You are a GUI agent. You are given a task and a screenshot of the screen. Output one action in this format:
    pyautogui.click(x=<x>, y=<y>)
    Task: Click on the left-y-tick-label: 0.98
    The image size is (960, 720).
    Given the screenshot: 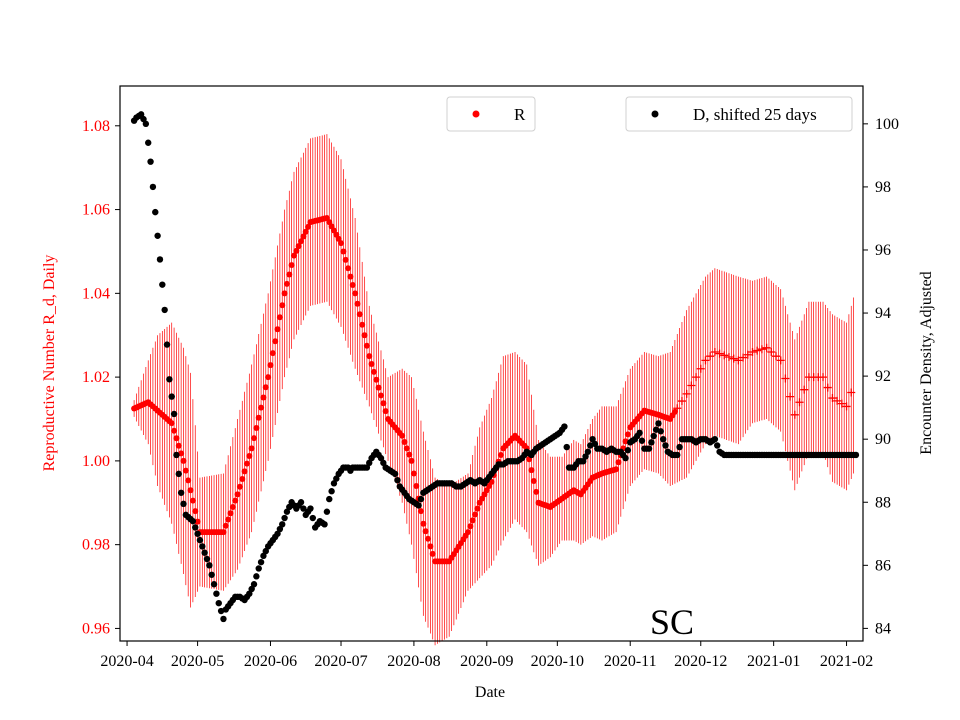 What is the action you would take?
    pyautogui.click(x=96, y=545)
    